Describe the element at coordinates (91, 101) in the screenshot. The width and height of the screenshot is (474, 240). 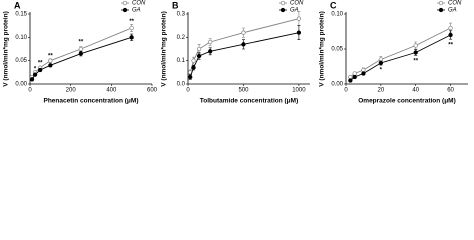
I see `x-axis-title: Phenacetin concentration (μM)` at that location.